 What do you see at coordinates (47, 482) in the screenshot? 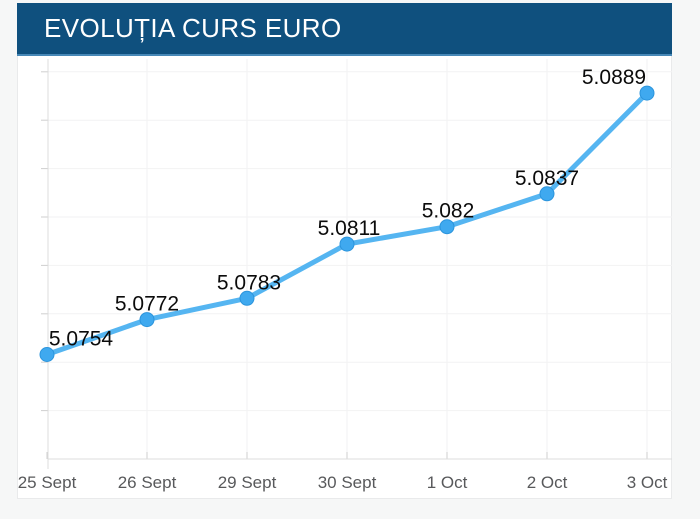
I see `x-axis-label: 25 Sept` at bounding box center [47, 482].